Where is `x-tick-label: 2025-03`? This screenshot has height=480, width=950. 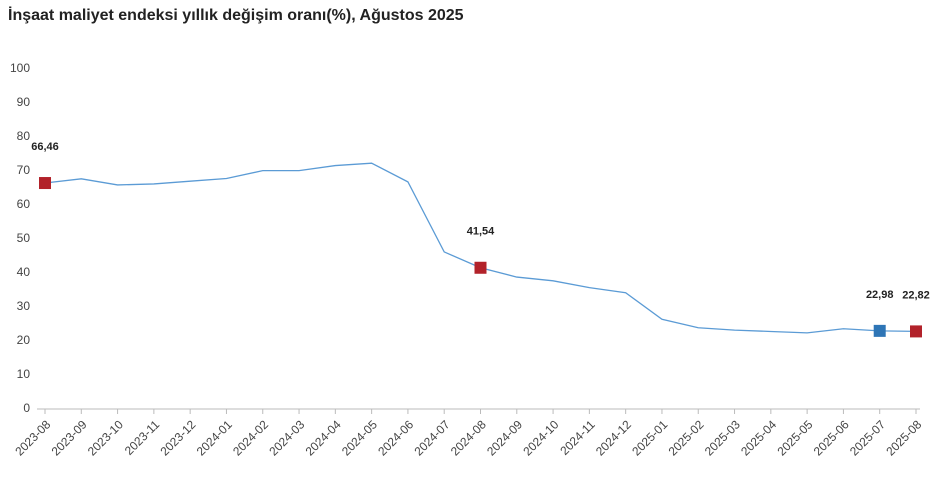 x-tick-label: 2025-03 is located at coordinates (722, 437).